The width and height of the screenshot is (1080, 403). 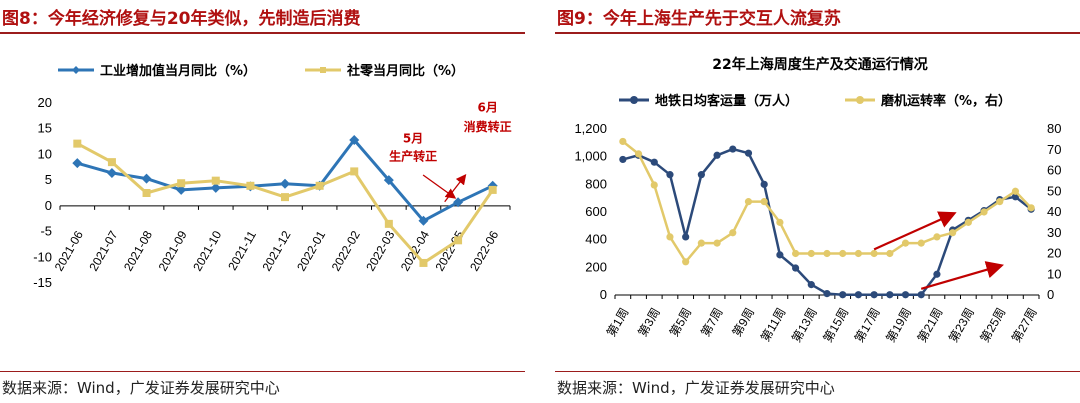 What do you see at coordinates (1024, 325) in the screenshot?
I see `x-tick-label: 第27周` at bounding box center [1024, 325].